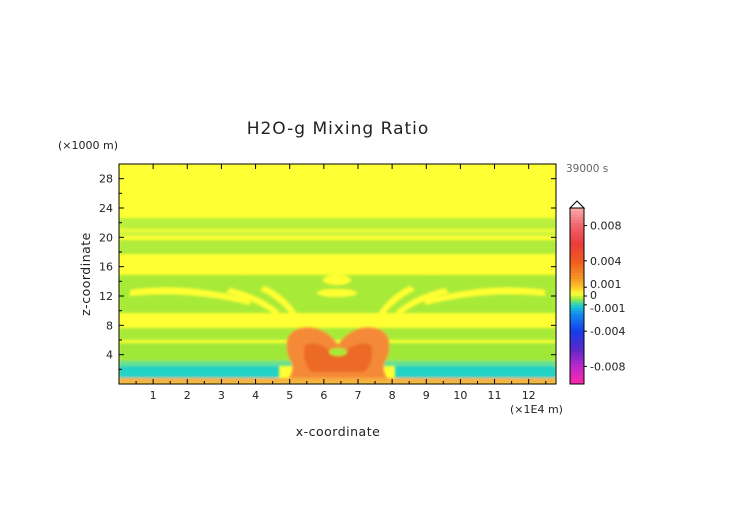 Image resolution: width=752 pixels, height=532 pixels. Describe the element at coordinates (106, 267) in the screenshot. I see `y-tick-label: 16` at that location.